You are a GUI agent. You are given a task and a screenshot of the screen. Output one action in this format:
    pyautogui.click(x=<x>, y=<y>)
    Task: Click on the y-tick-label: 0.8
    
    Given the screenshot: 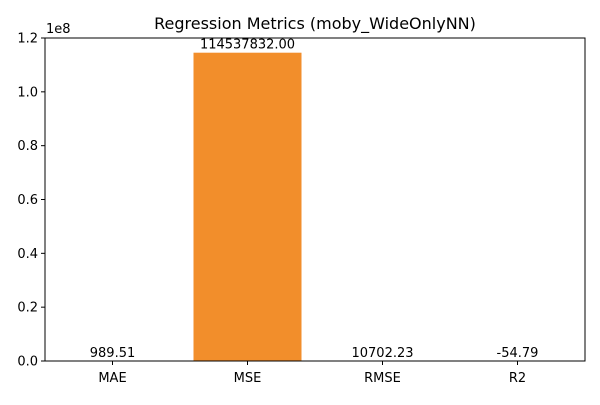 What is the action you would take?
    pyautogui.click(x=27, y=146)
    